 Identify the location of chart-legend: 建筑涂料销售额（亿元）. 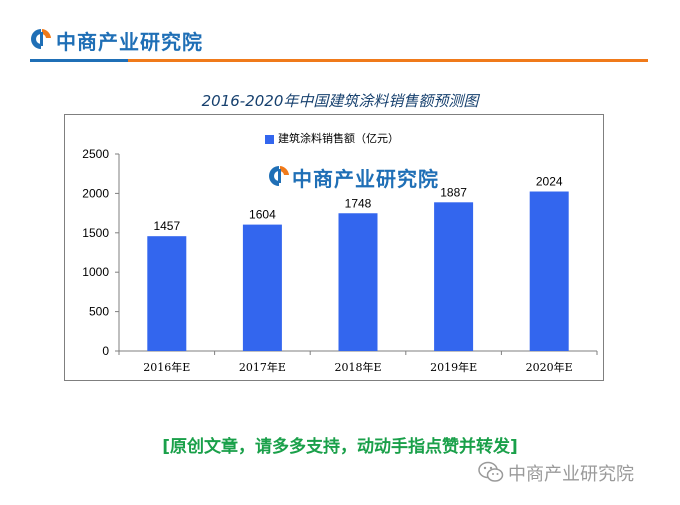
(332, 138).